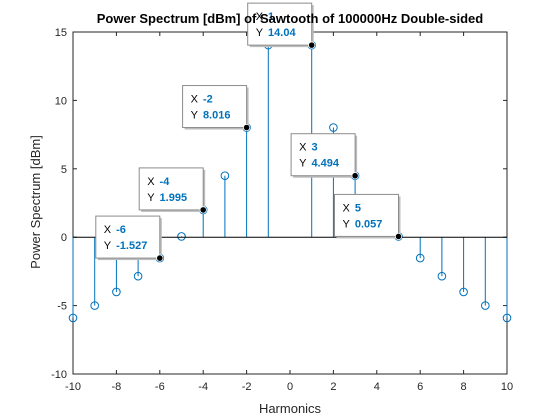 The height and width of the screenshot is (420, 560). What do you see at coordinates (158, 182) in the screenshot?
I see `datatip-x-row: X -4` at bounding box center [158, 182].